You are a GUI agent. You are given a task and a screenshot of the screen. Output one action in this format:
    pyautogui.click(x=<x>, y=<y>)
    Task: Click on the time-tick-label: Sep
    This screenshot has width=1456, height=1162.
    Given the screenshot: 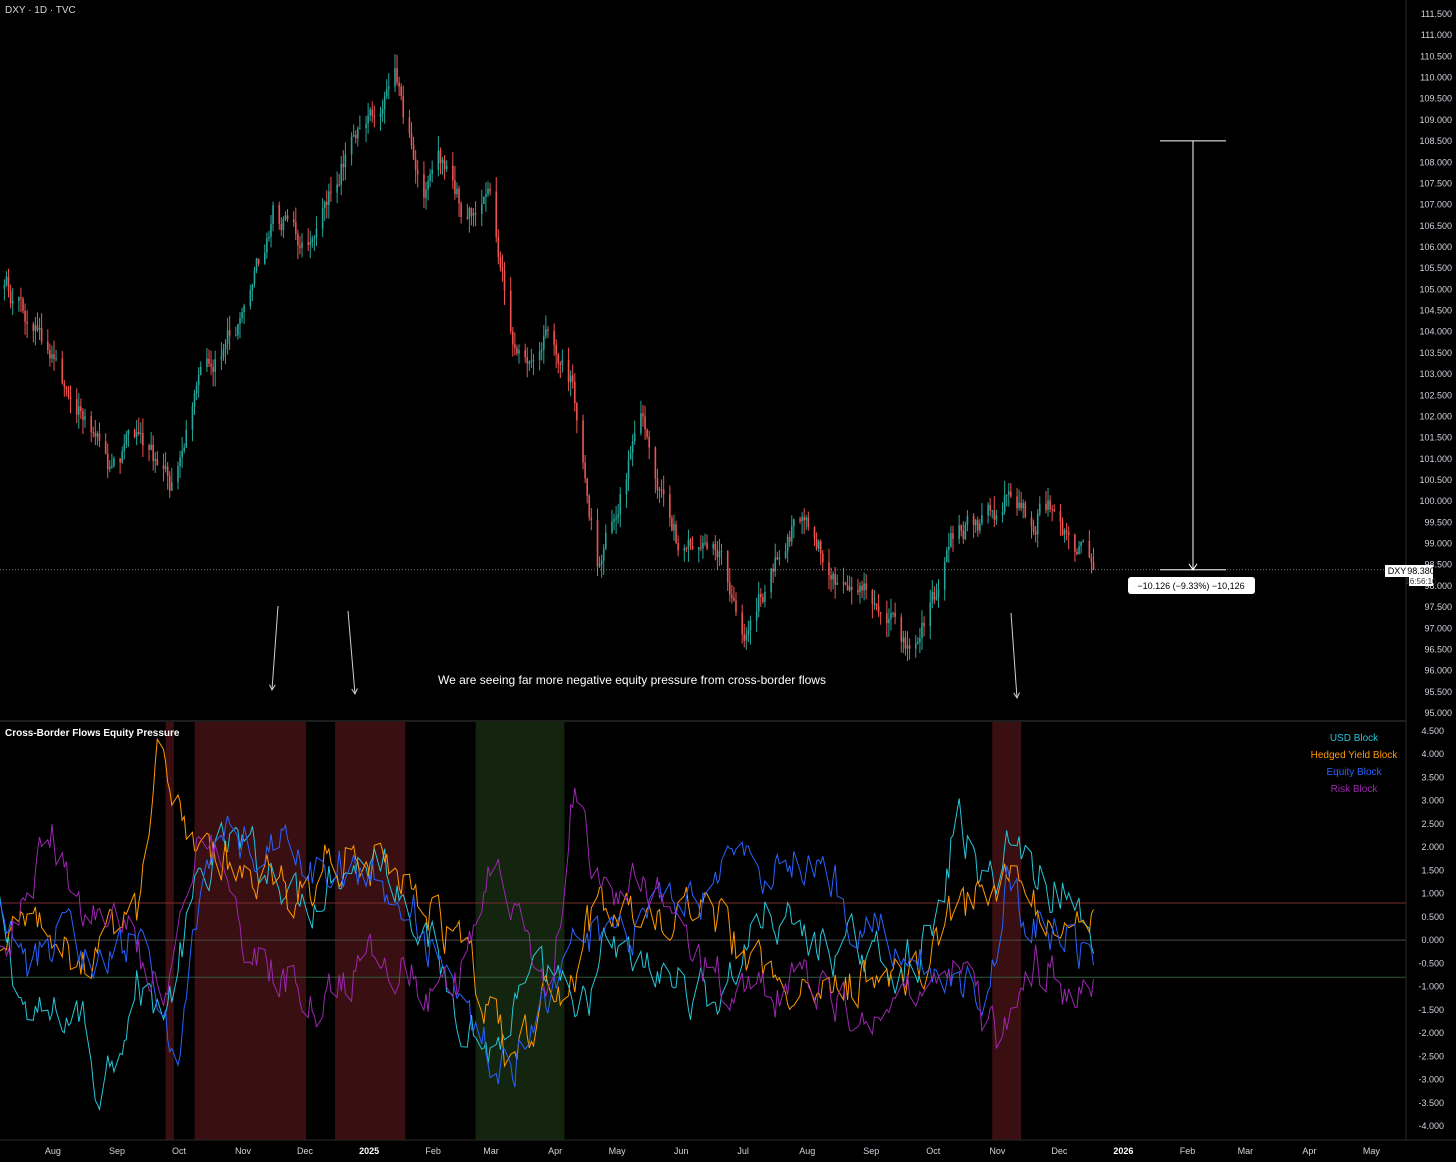 What is the action you would take?
    pyautogui.click(x=871, y=1151)
    